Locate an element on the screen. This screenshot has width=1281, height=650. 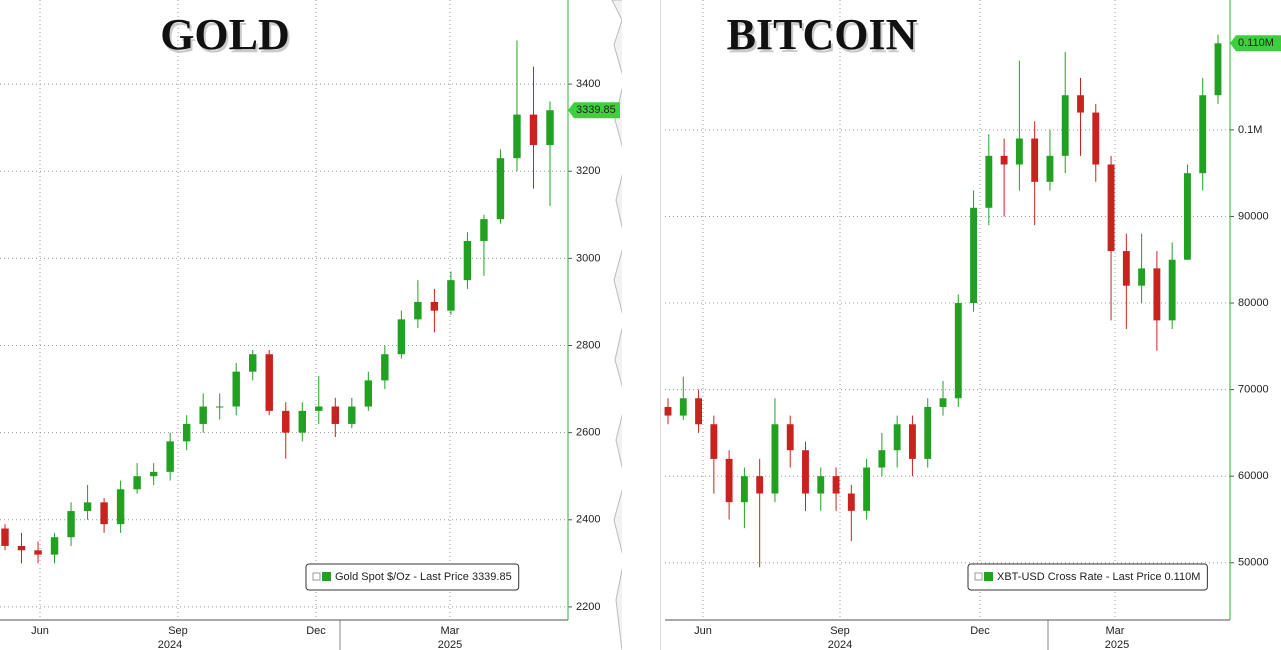
legend: XBT-USD Cross Rate - Last Price 0.110M is located at coordinates (1087, 577).